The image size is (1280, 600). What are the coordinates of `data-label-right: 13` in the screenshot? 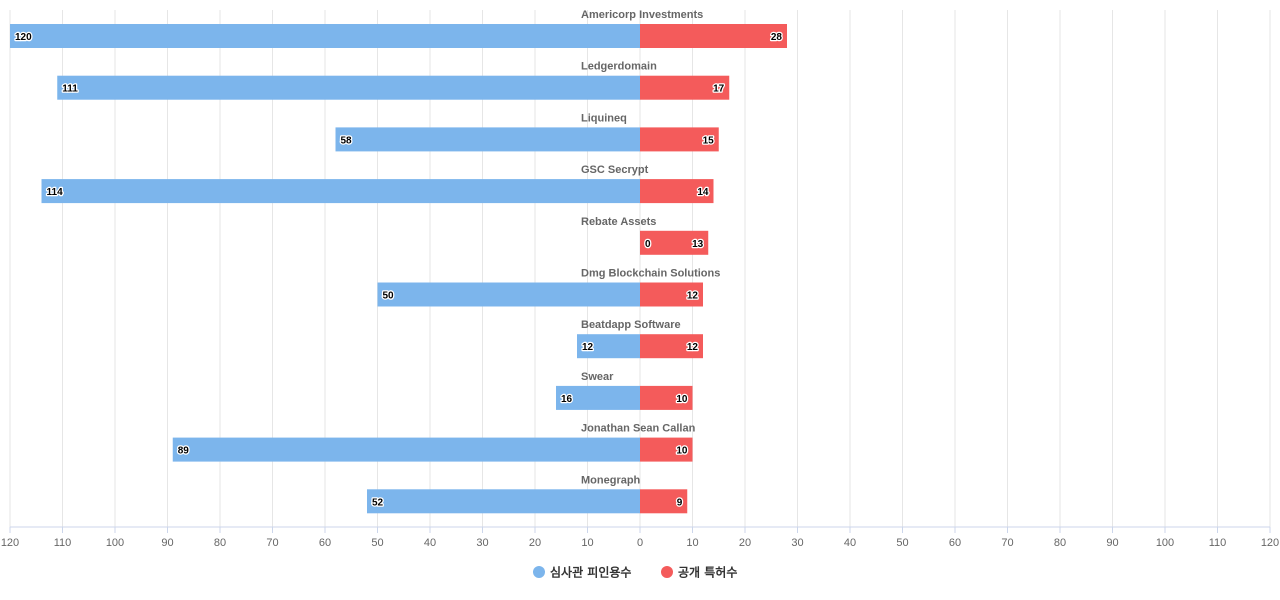 It's located at (698, 244).